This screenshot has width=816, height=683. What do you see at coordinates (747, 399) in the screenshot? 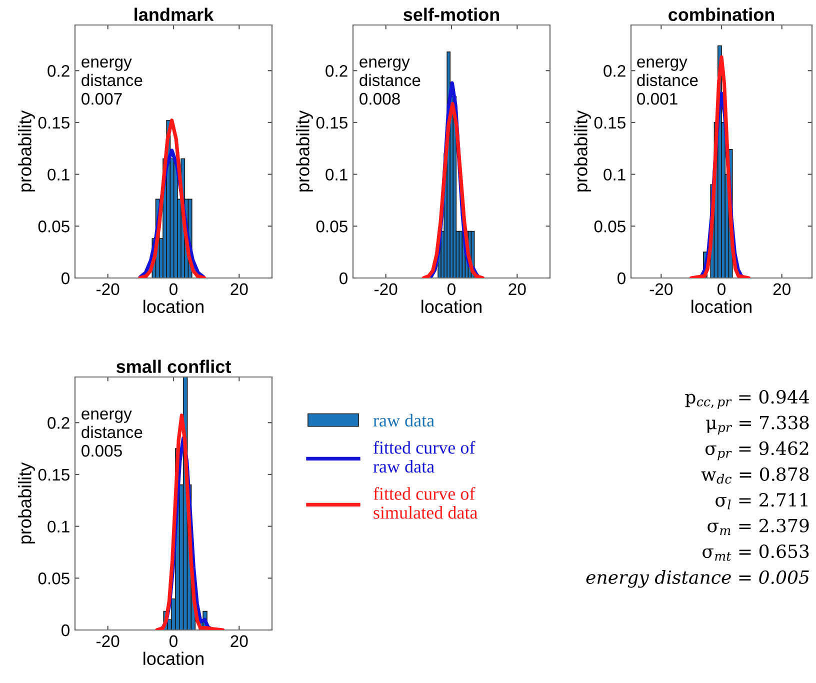
I see `text: p$_{cc,pr}$ = 0.944` at bounding box center [747, 399].